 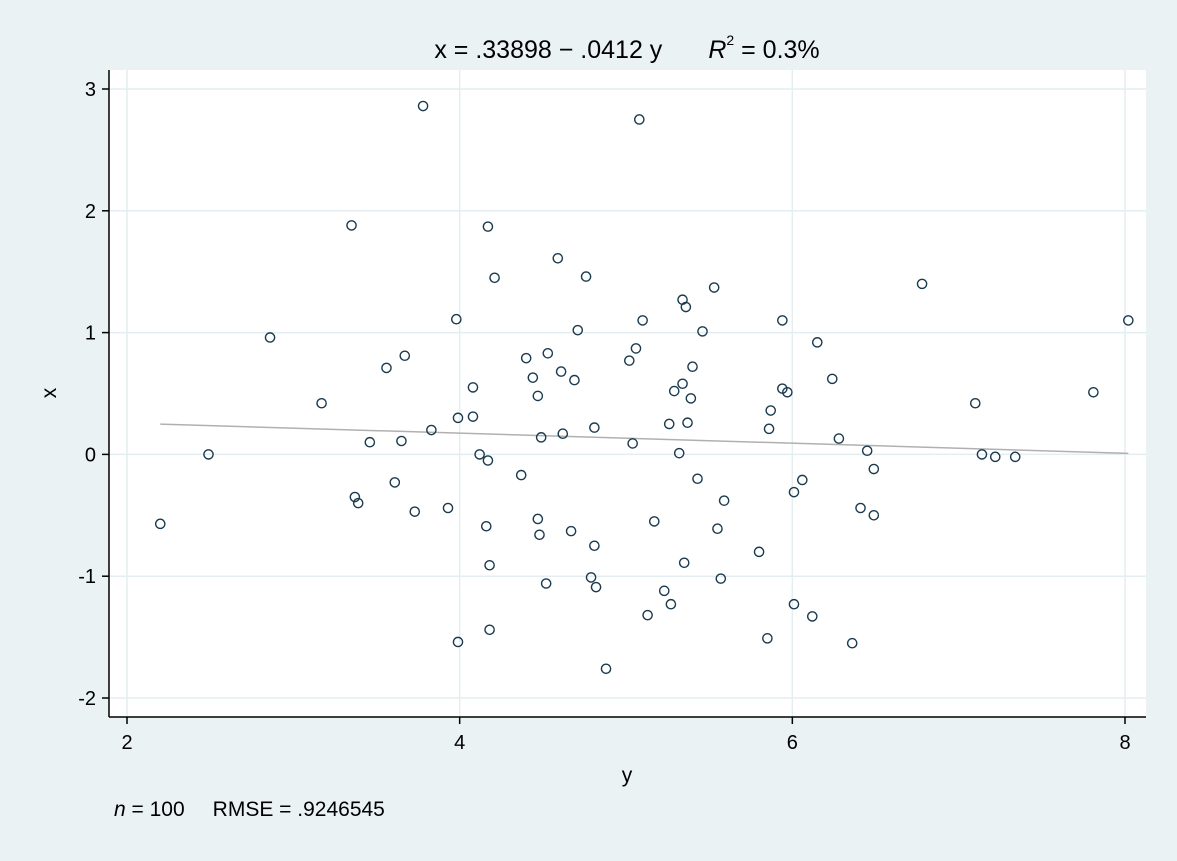 What do you see at coordinates (126, 743) in the screenshot?
I see `x-tick-label: 2` at bounding box center [126, 743].